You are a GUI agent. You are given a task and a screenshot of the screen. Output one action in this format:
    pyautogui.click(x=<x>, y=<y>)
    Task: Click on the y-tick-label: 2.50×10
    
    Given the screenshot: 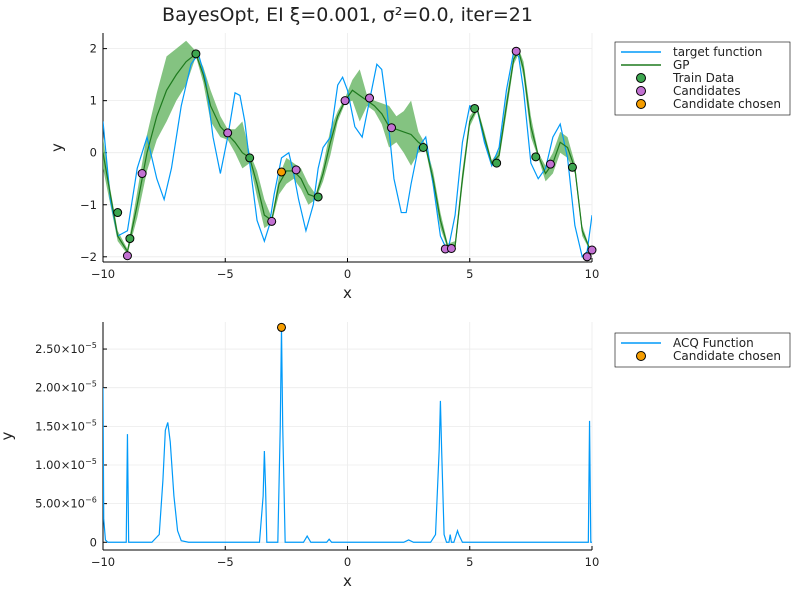 What is the action you would take?
    pyautogui.click(x=60, y=349)
    